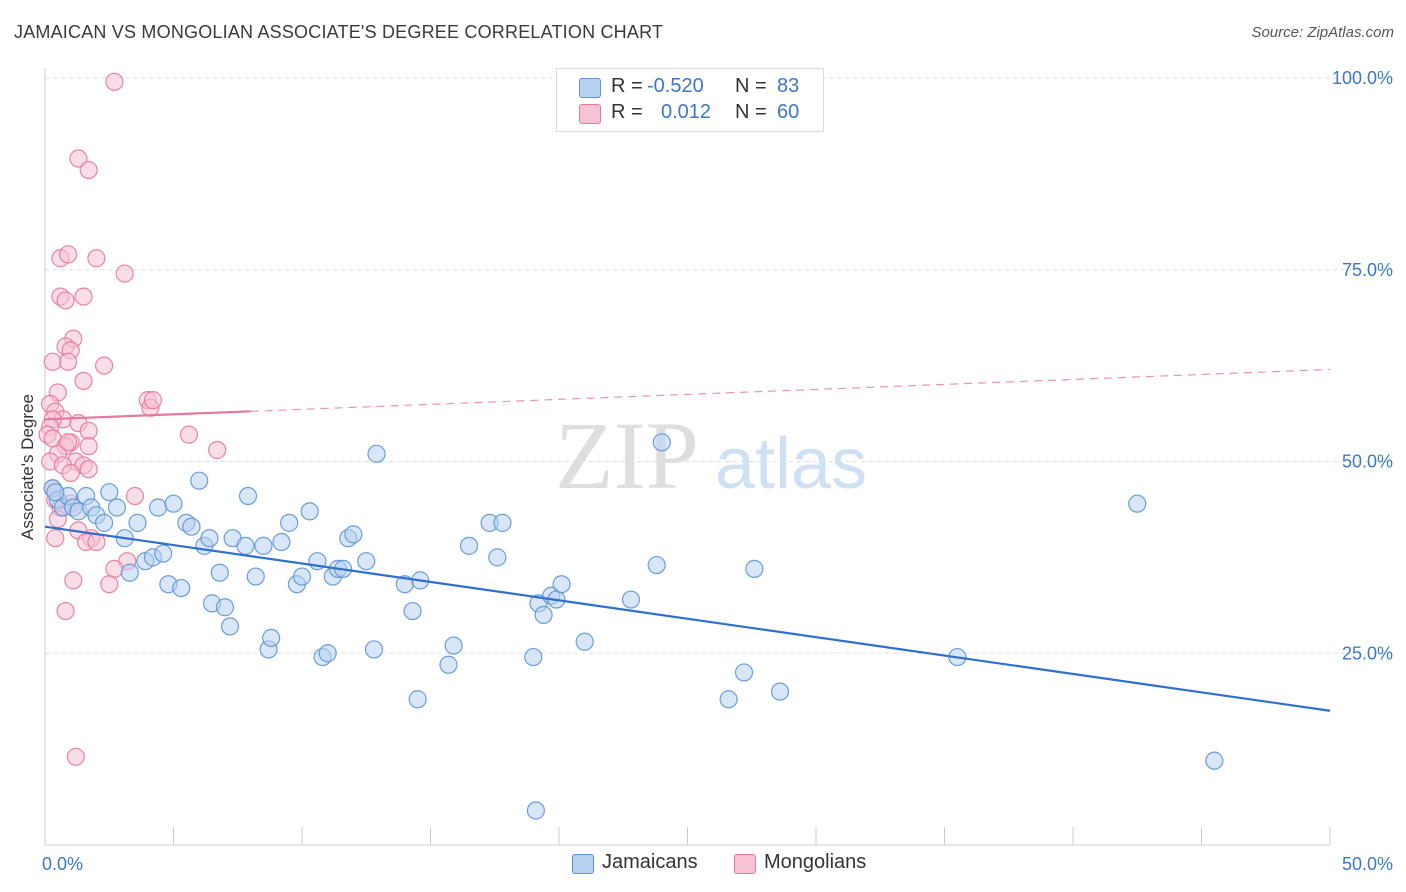 This screenshot has width=1406, height=892. What do you see at coordinates (790, 390) in the screenshot?
I see `trend-line-extension-mongolians` at bounding box center [790, 390].